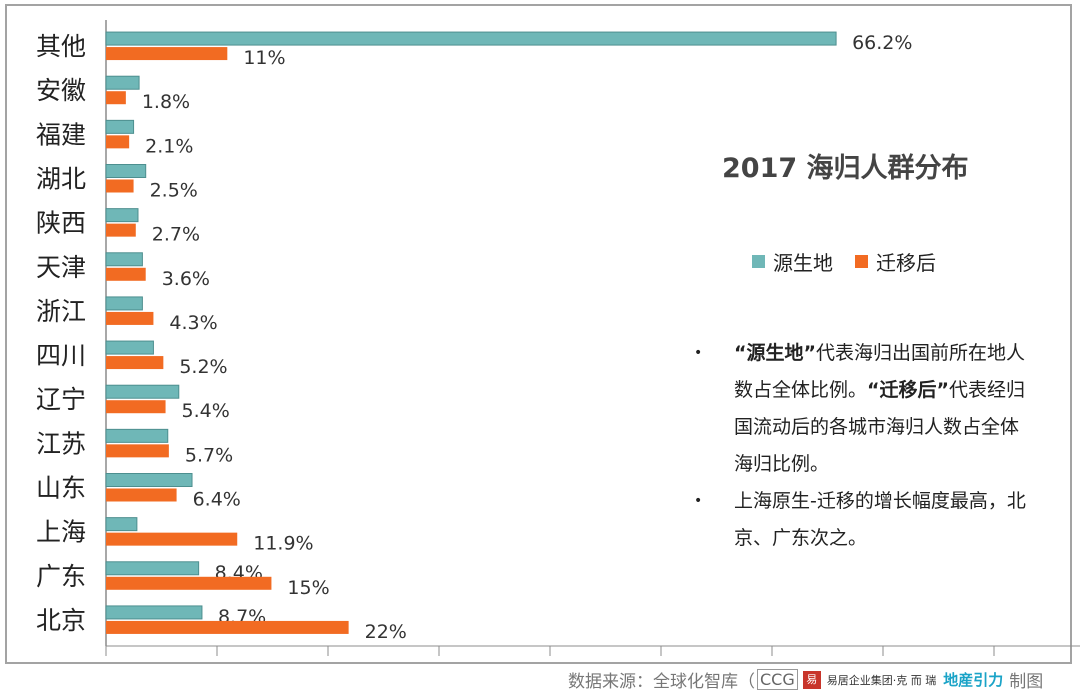 The width and height of the screenshot is (1080, 696). I want to click on data-label-after: 5.7%, so click(209, 455).